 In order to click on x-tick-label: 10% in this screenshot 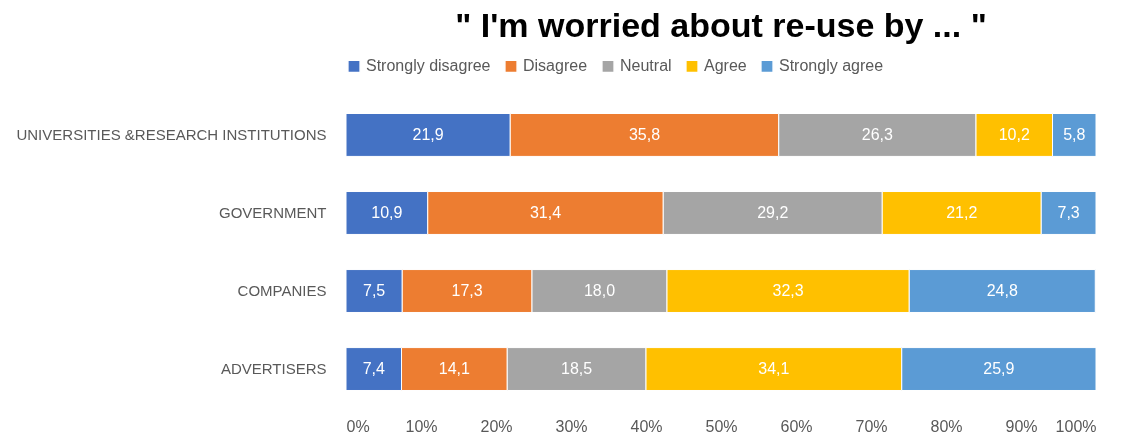, I will do `click(421, 426)`.